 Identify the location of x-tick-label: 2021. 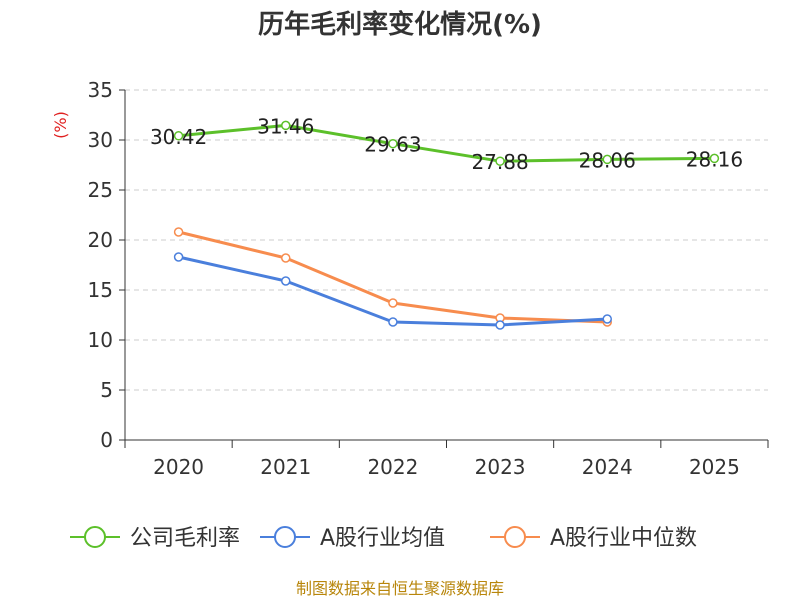
(285, 467).